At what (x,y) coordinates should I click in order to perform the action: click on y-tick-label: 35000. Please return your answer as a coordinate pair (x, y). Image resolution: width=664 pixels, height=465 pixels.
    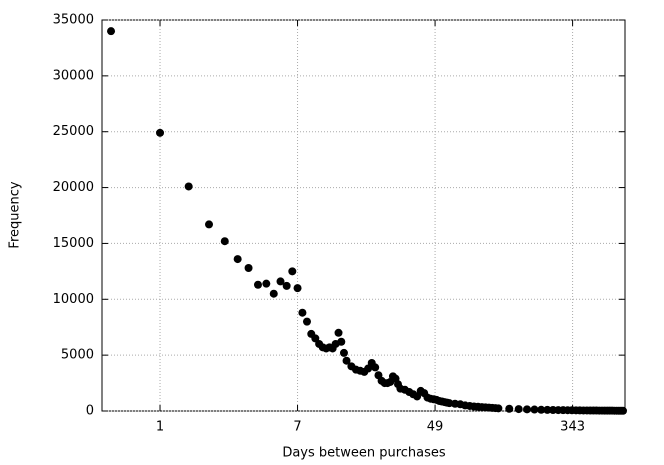
    Looking at the image, I should click on (73, 20).